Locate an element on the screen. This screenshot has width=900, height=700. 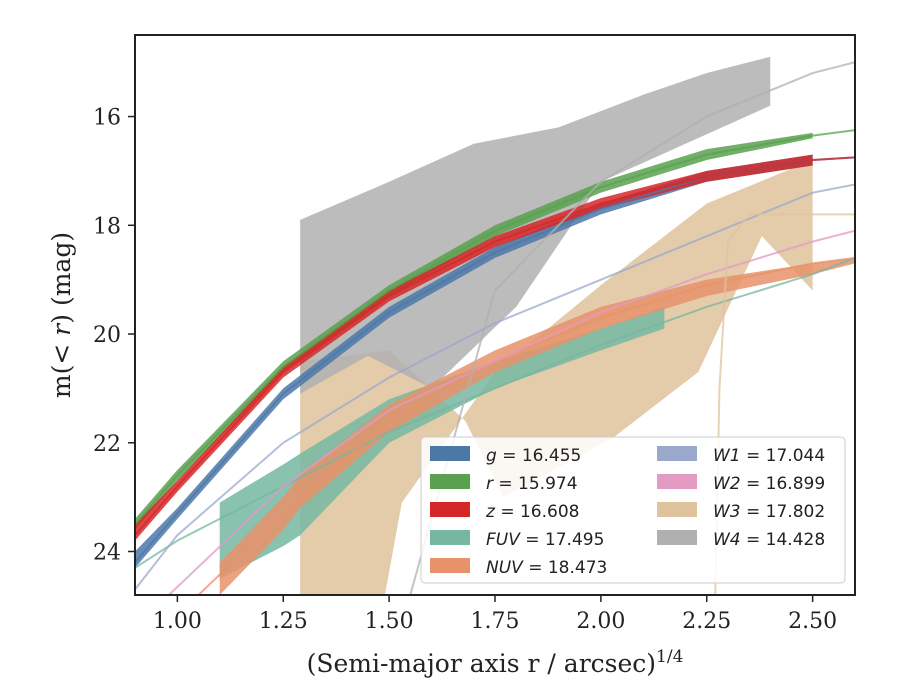
legend-entry-w4: W4 = 14.428 is located at coordinates (741, 540).